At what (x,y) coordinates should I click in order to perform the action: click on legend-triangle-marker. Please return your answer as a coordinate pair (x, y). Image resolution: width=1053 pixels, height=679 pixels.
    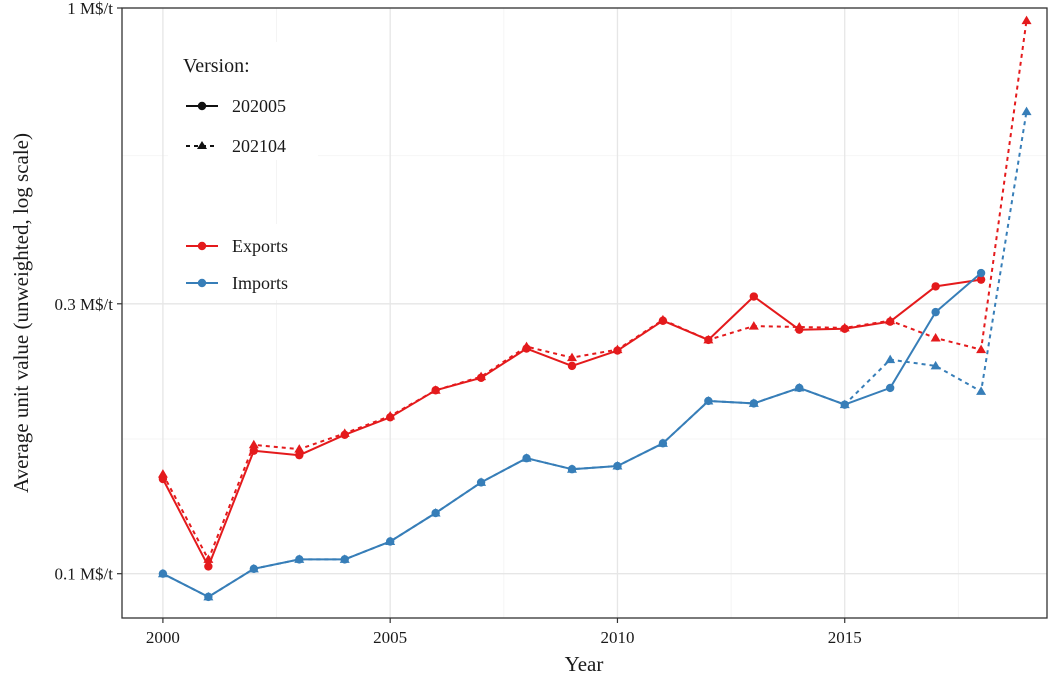
    Looking at the image, I should click on (202, 145).